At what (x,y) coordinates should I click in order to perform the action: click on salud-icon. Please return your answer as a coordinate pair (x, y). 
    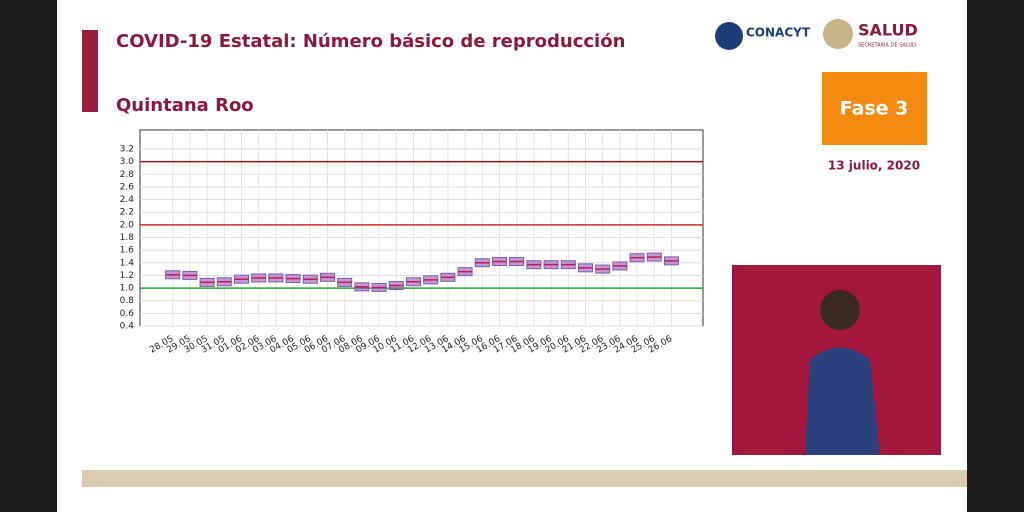
    Looking at the image, I should click on (838, 34).